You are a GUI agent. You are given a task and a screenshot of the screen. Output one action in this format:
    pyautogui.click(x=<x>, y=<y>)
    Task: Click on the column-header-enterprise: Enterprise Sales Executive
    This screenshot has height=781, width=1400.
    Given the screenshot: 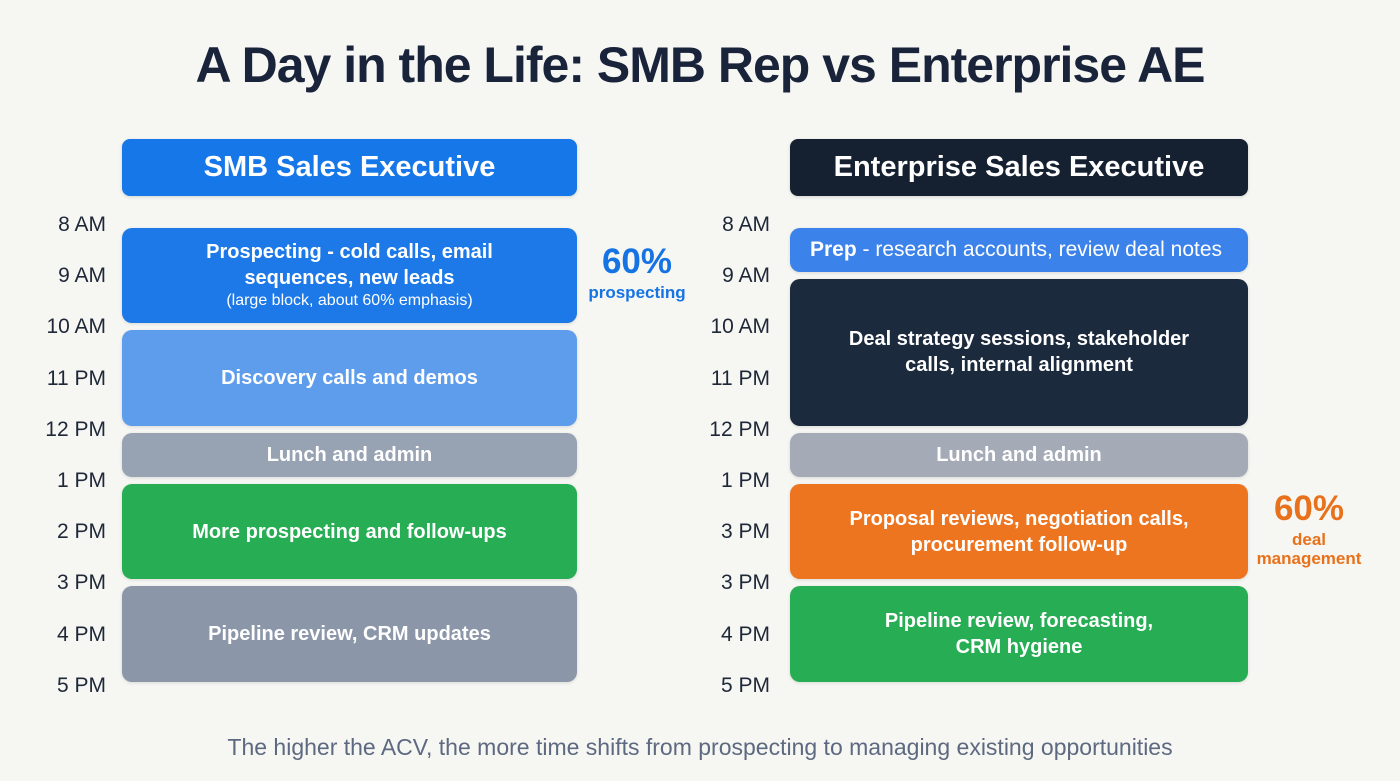 What is the action you would take?
    pyautogui.click(x=1019, y=167)
    